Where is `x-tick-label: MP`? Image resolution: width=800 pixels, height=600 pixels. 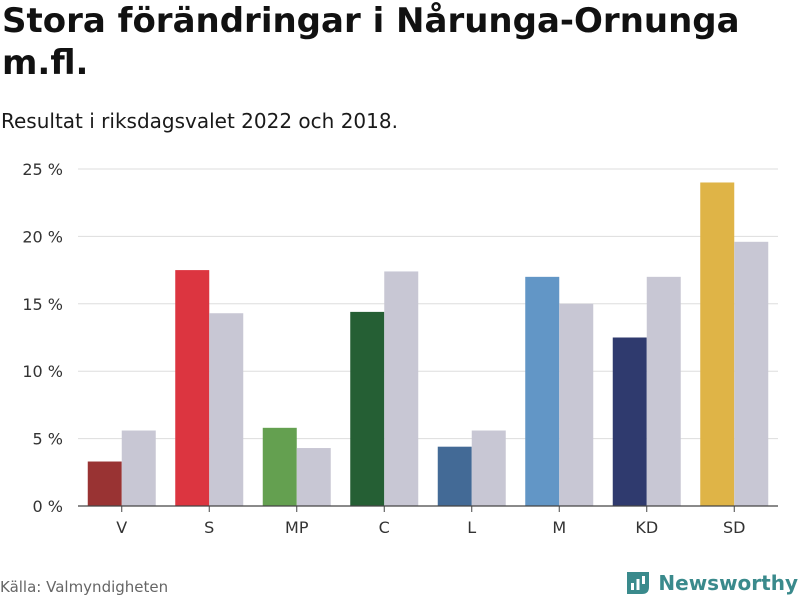 x-tick-label: MP is located at coordinates (297, 527).